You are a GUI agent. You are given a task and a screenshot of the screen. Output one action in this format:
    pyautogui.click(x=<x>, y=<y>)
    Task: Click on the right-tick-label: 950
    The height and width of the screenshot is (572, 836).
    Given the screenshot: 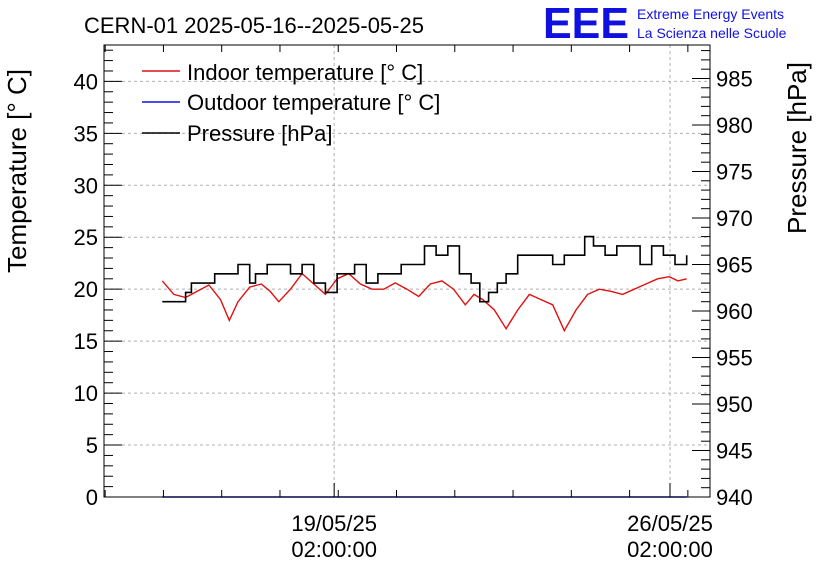 What is the action you would take?
    pyautogui.click(x=734, y=404)
    